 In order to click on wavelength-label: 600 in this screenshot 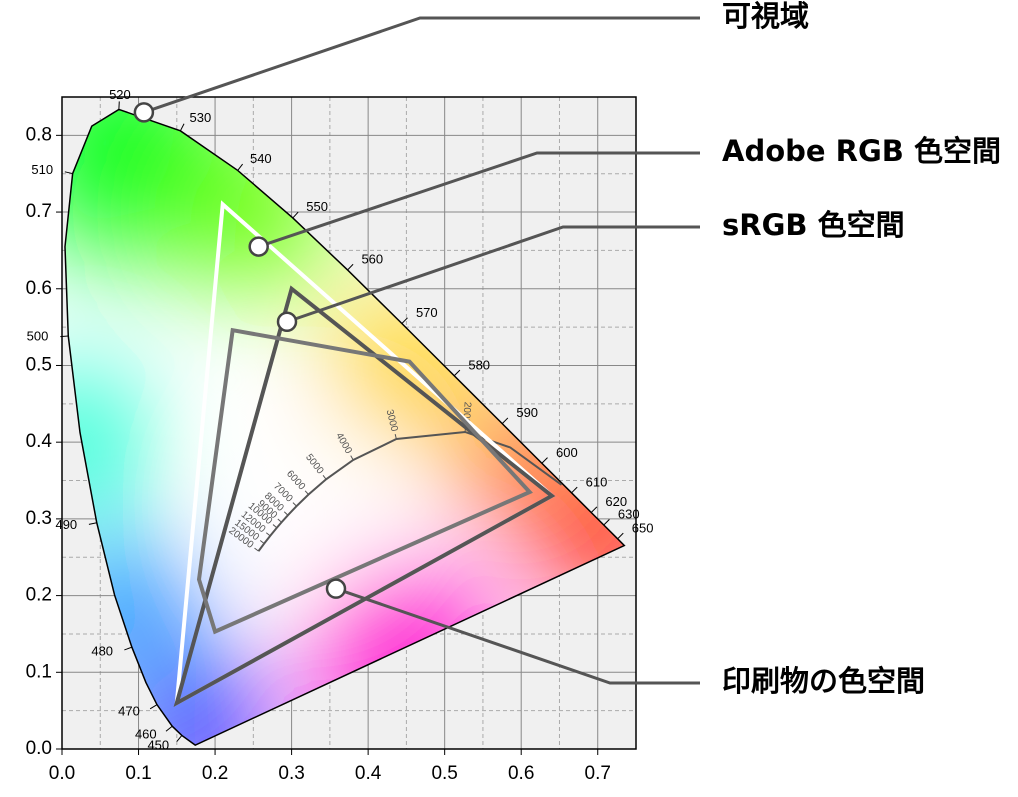, I will do `click(567, 452)`.